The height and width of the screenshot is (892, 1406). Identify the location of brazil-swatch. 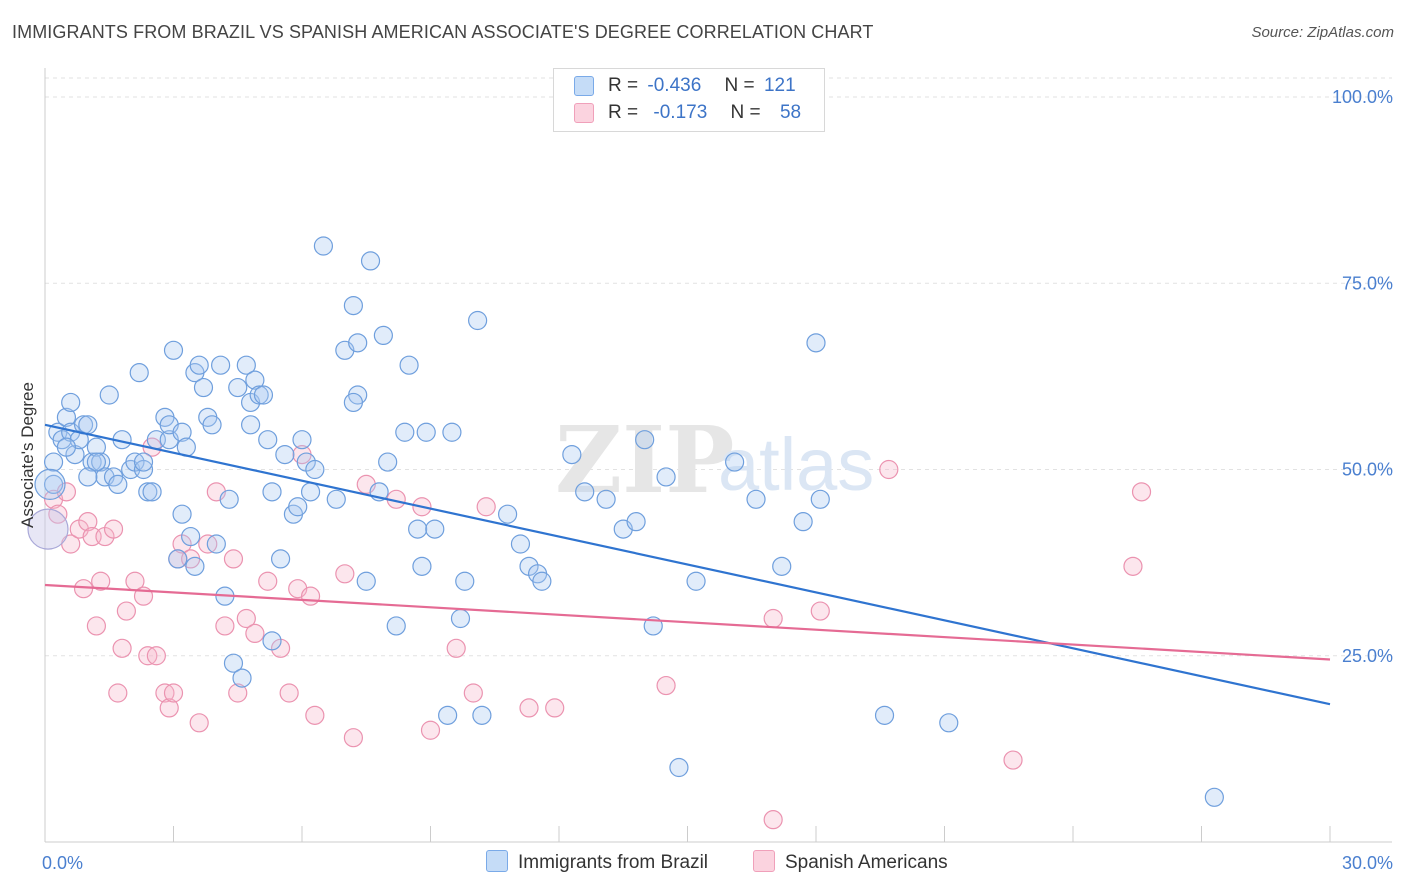
(584, 85).